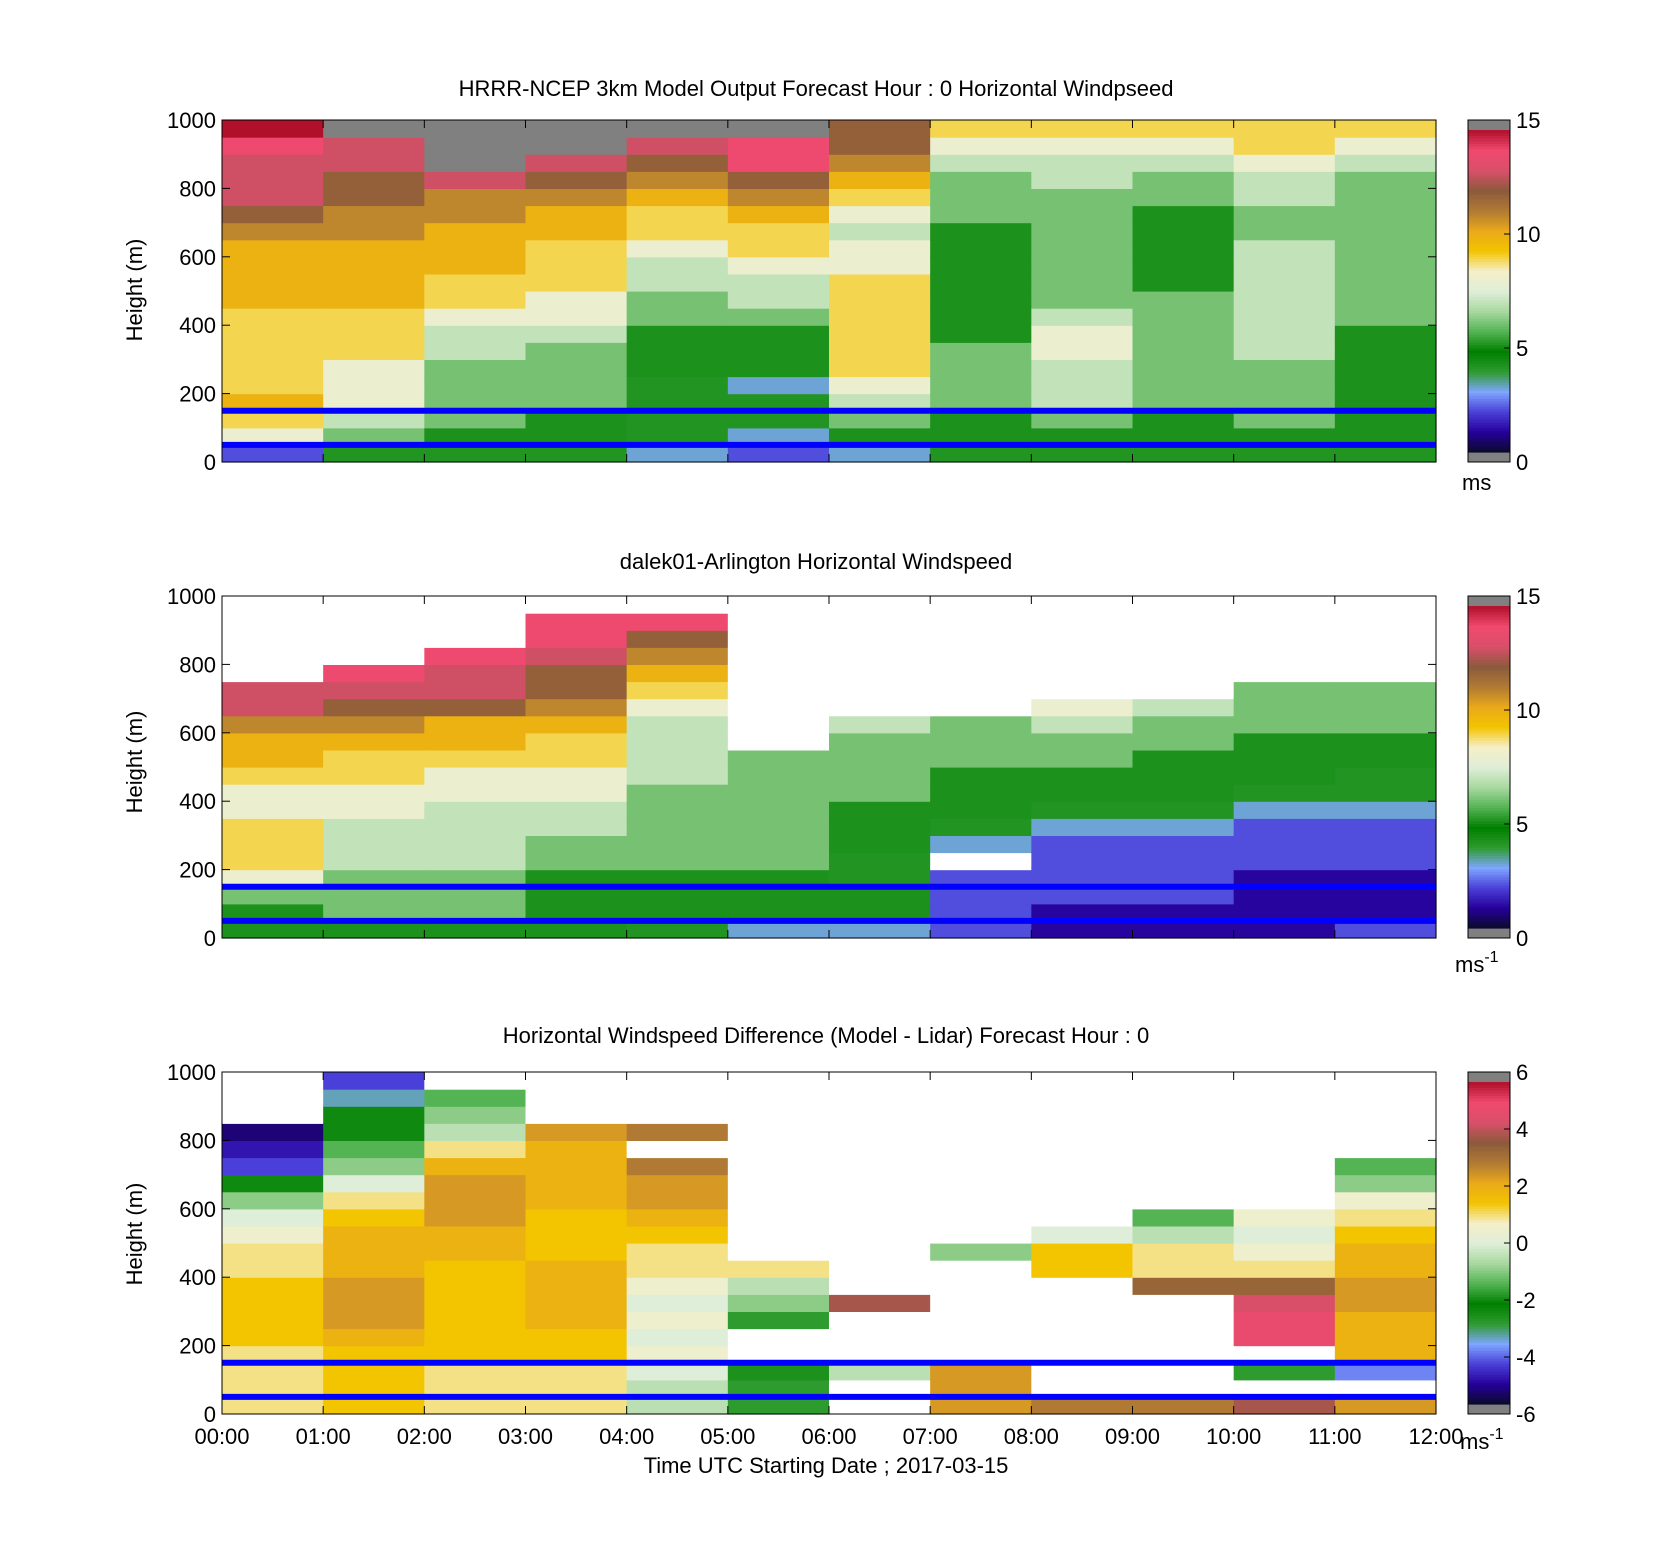  I want to click on difference-colorbar: -6 -4 -2 0 2 4 6, so click(1501, 1243).